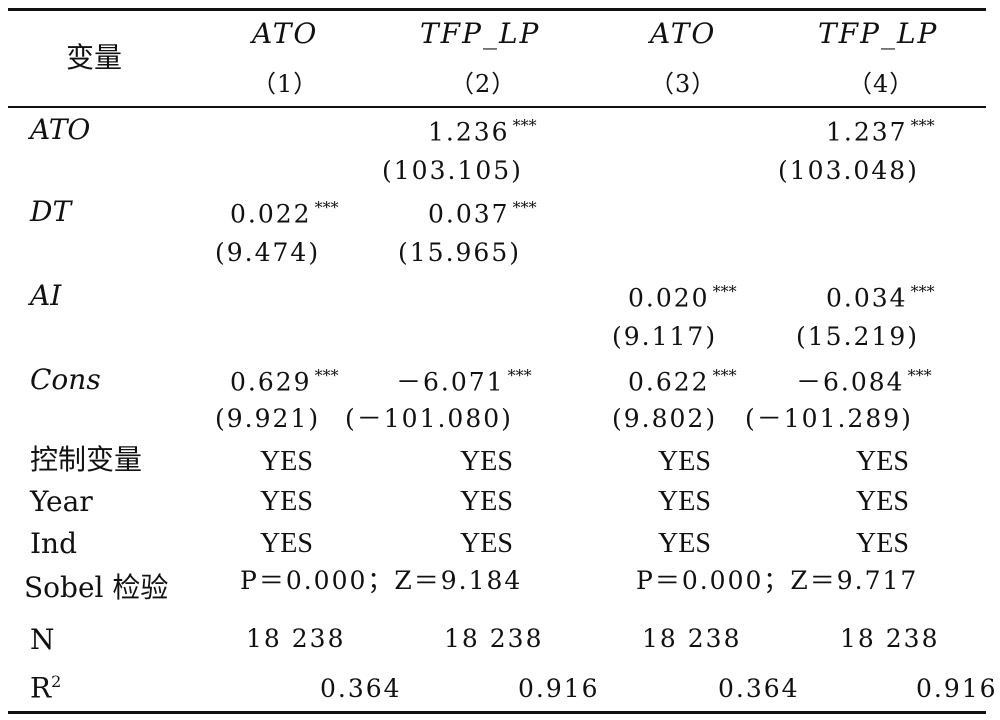  What do you see at coordinates (429, 418) in the screenshot?
I see `cons-c2-t: (－101.080)` at bounding box center [429, 418].